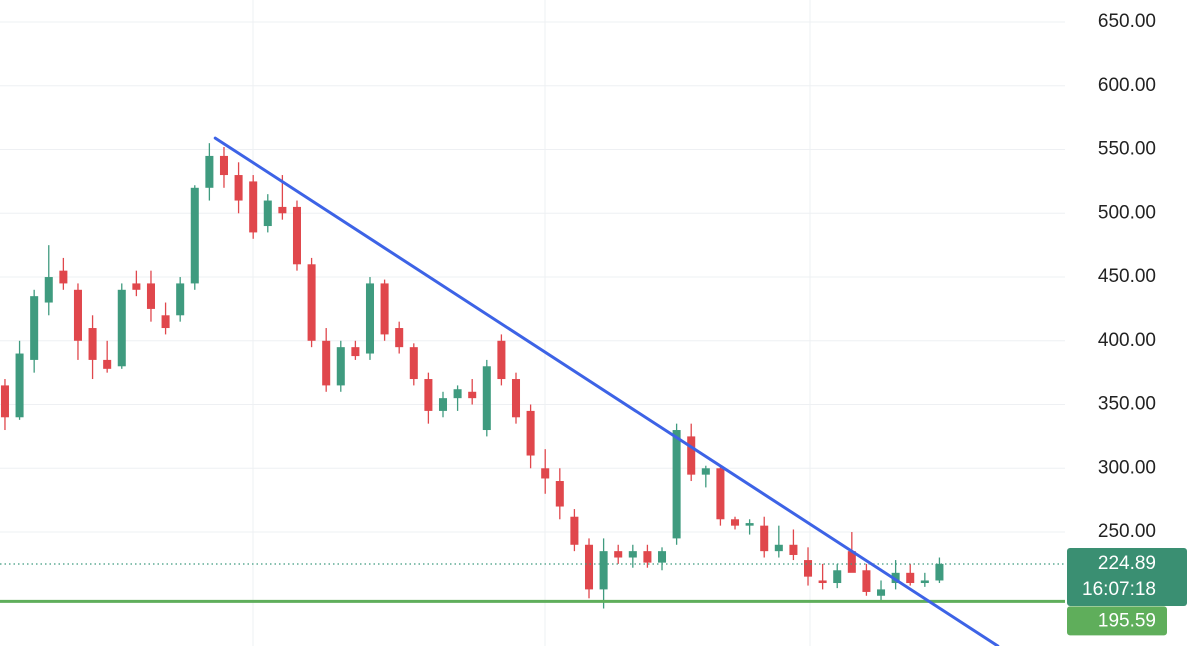  What do you see at coordinates (1127, 620) in the screenshot?
I see `support-label: 195.59` at bounding box center [1127, 620].